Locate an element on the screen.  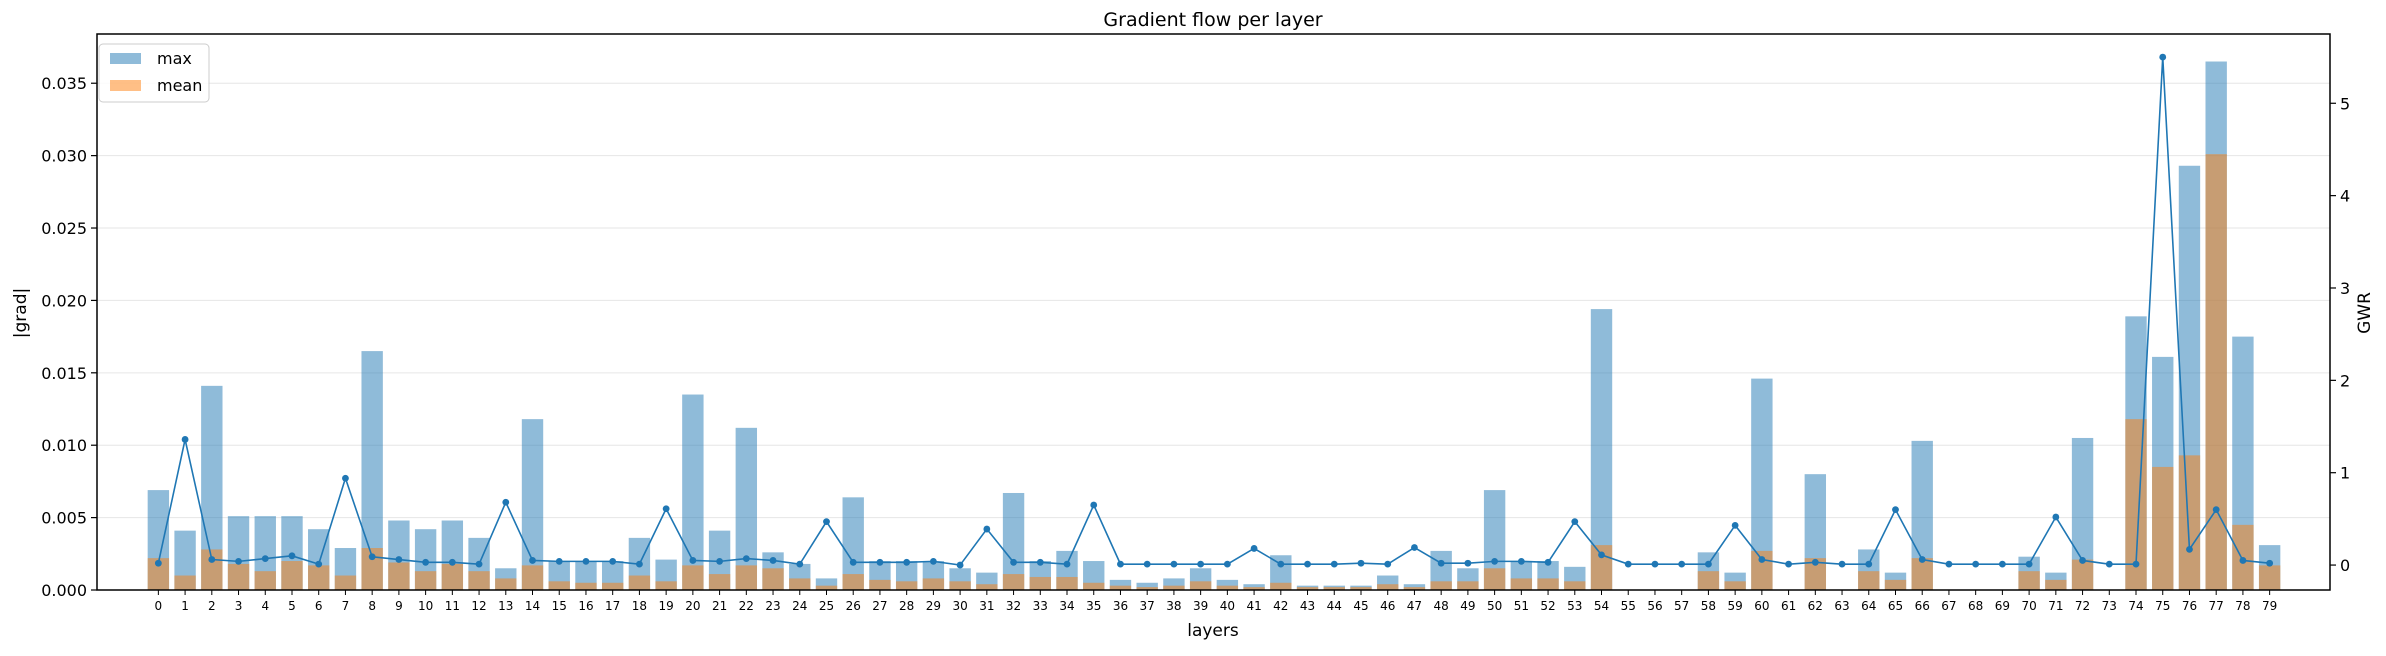
x-tick-label: 51 is located at coordinates (1521, 606).